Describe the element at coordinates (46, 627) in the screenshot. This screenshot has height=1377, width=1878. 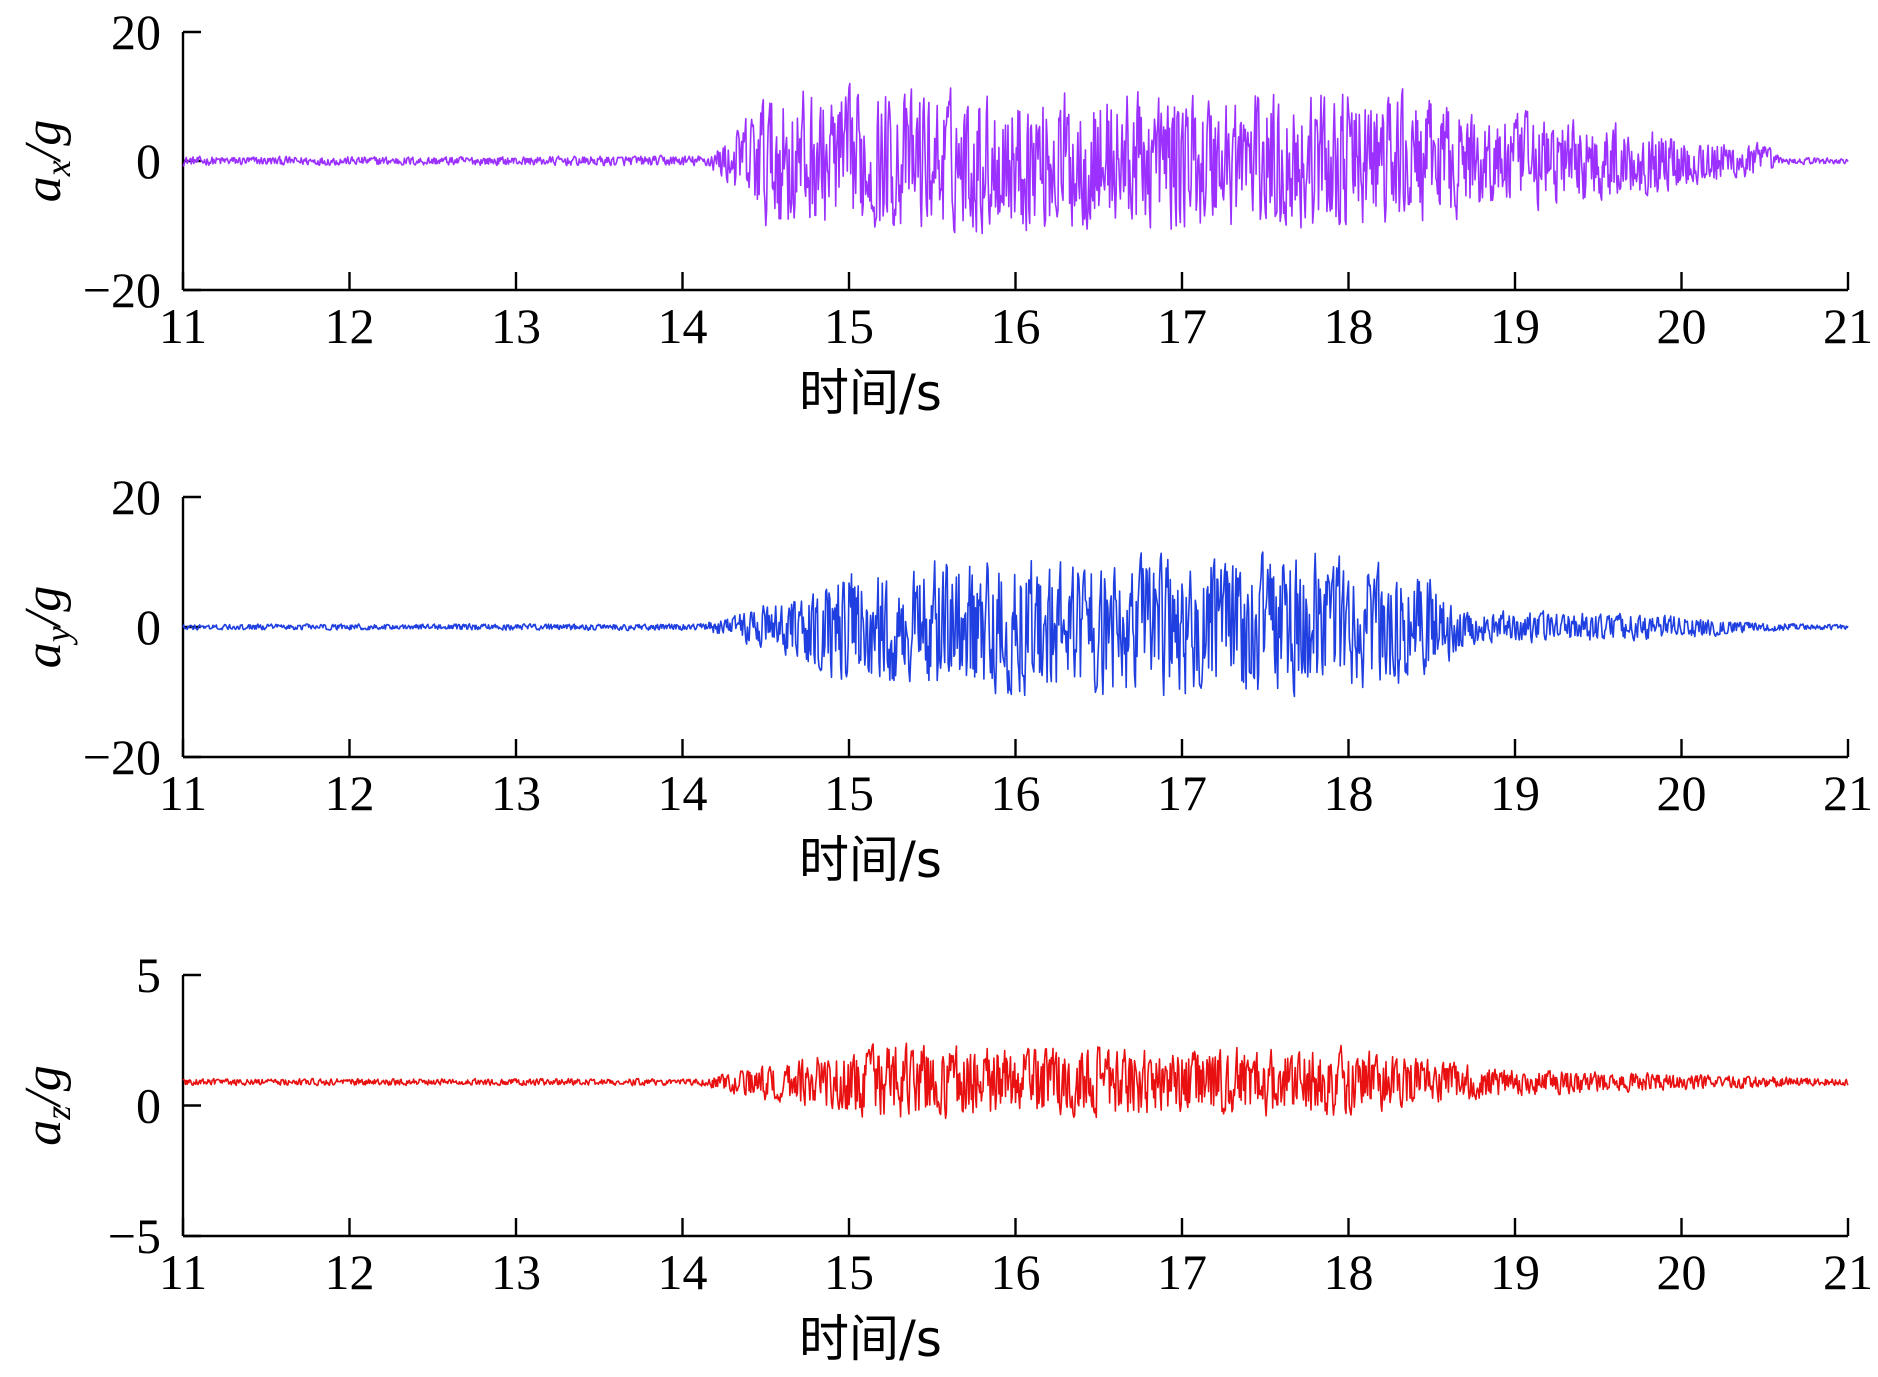
I see `y-axis-label: ay/g` at that location.